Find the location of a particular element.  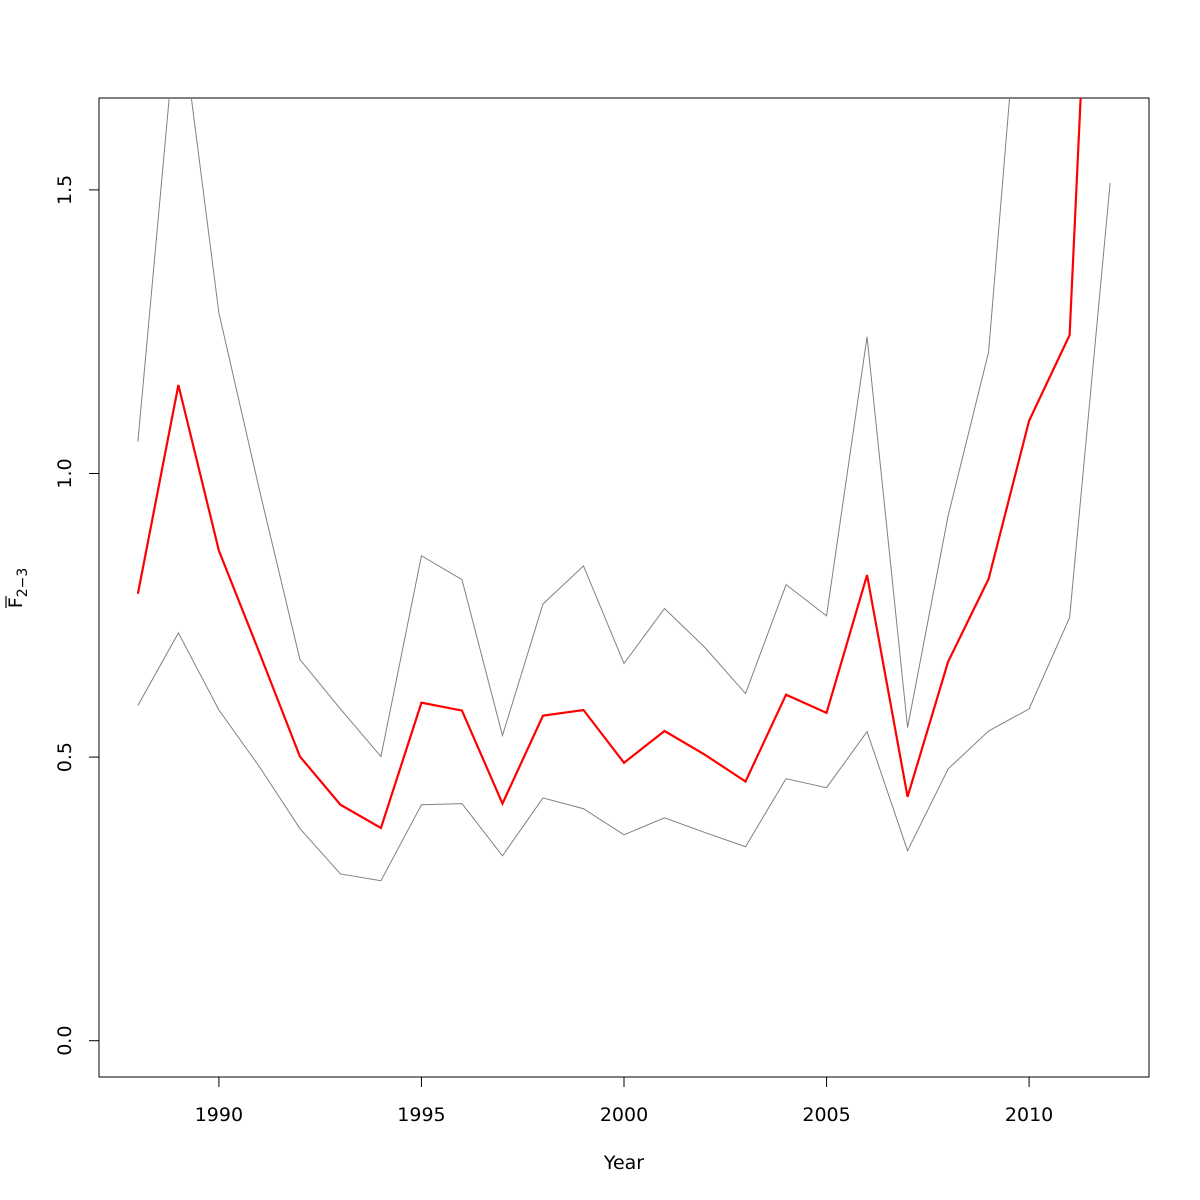

y-tick-label: 0.5 is located at coordinates (65, 757).